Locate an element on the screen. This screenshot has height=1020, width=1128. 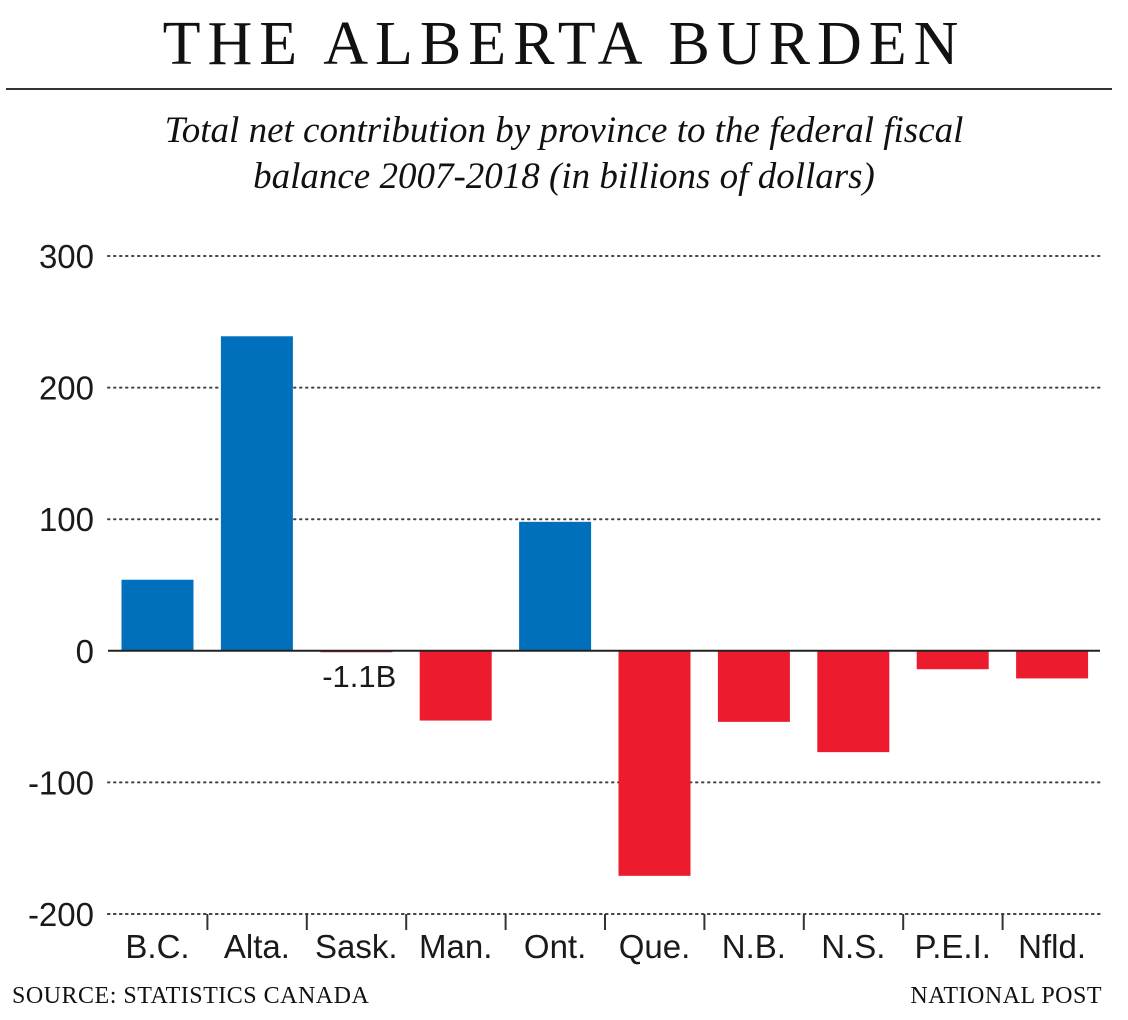
y-tick-label--200: -200 is located at coordinates (61, 914).